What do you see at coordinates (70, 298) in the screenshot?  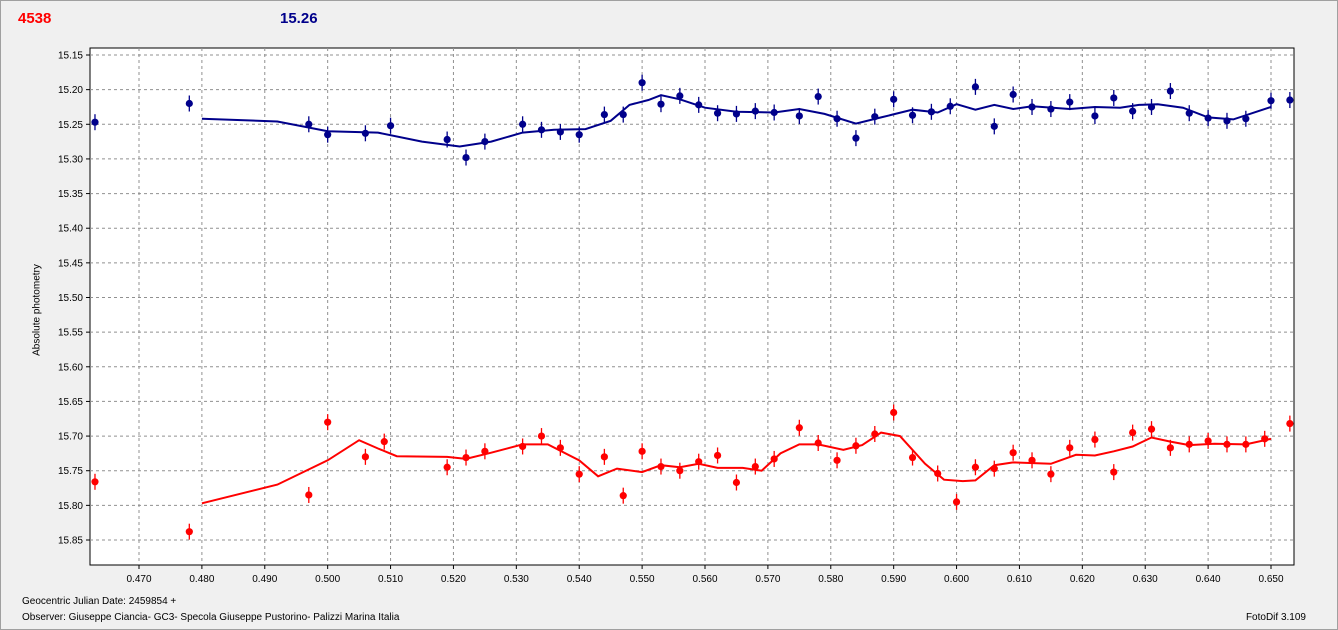 I see `y-tick-label: 15.50` at bounding box center [70, 298].